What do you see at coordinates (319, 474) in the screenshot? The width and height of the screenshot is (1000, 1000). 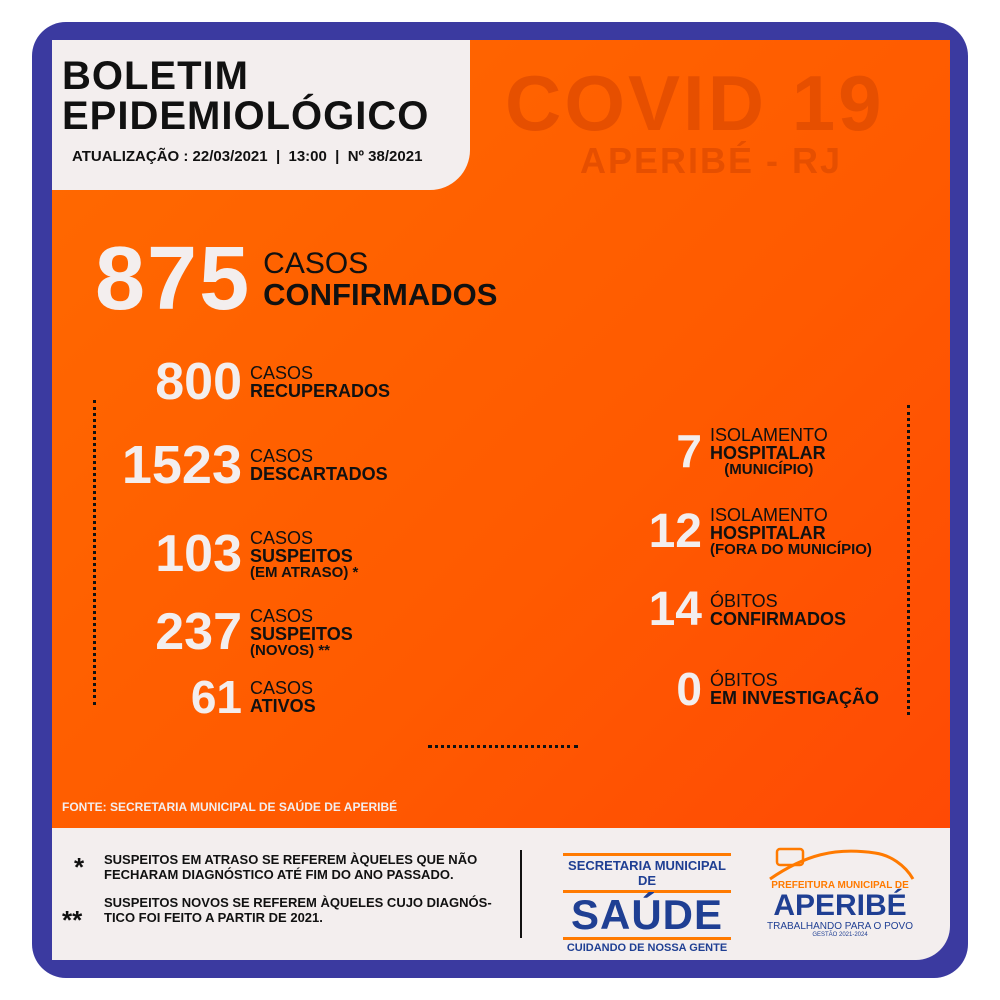 I see `label-line2: DESCARTADOS` at bounding box center [319, 474].